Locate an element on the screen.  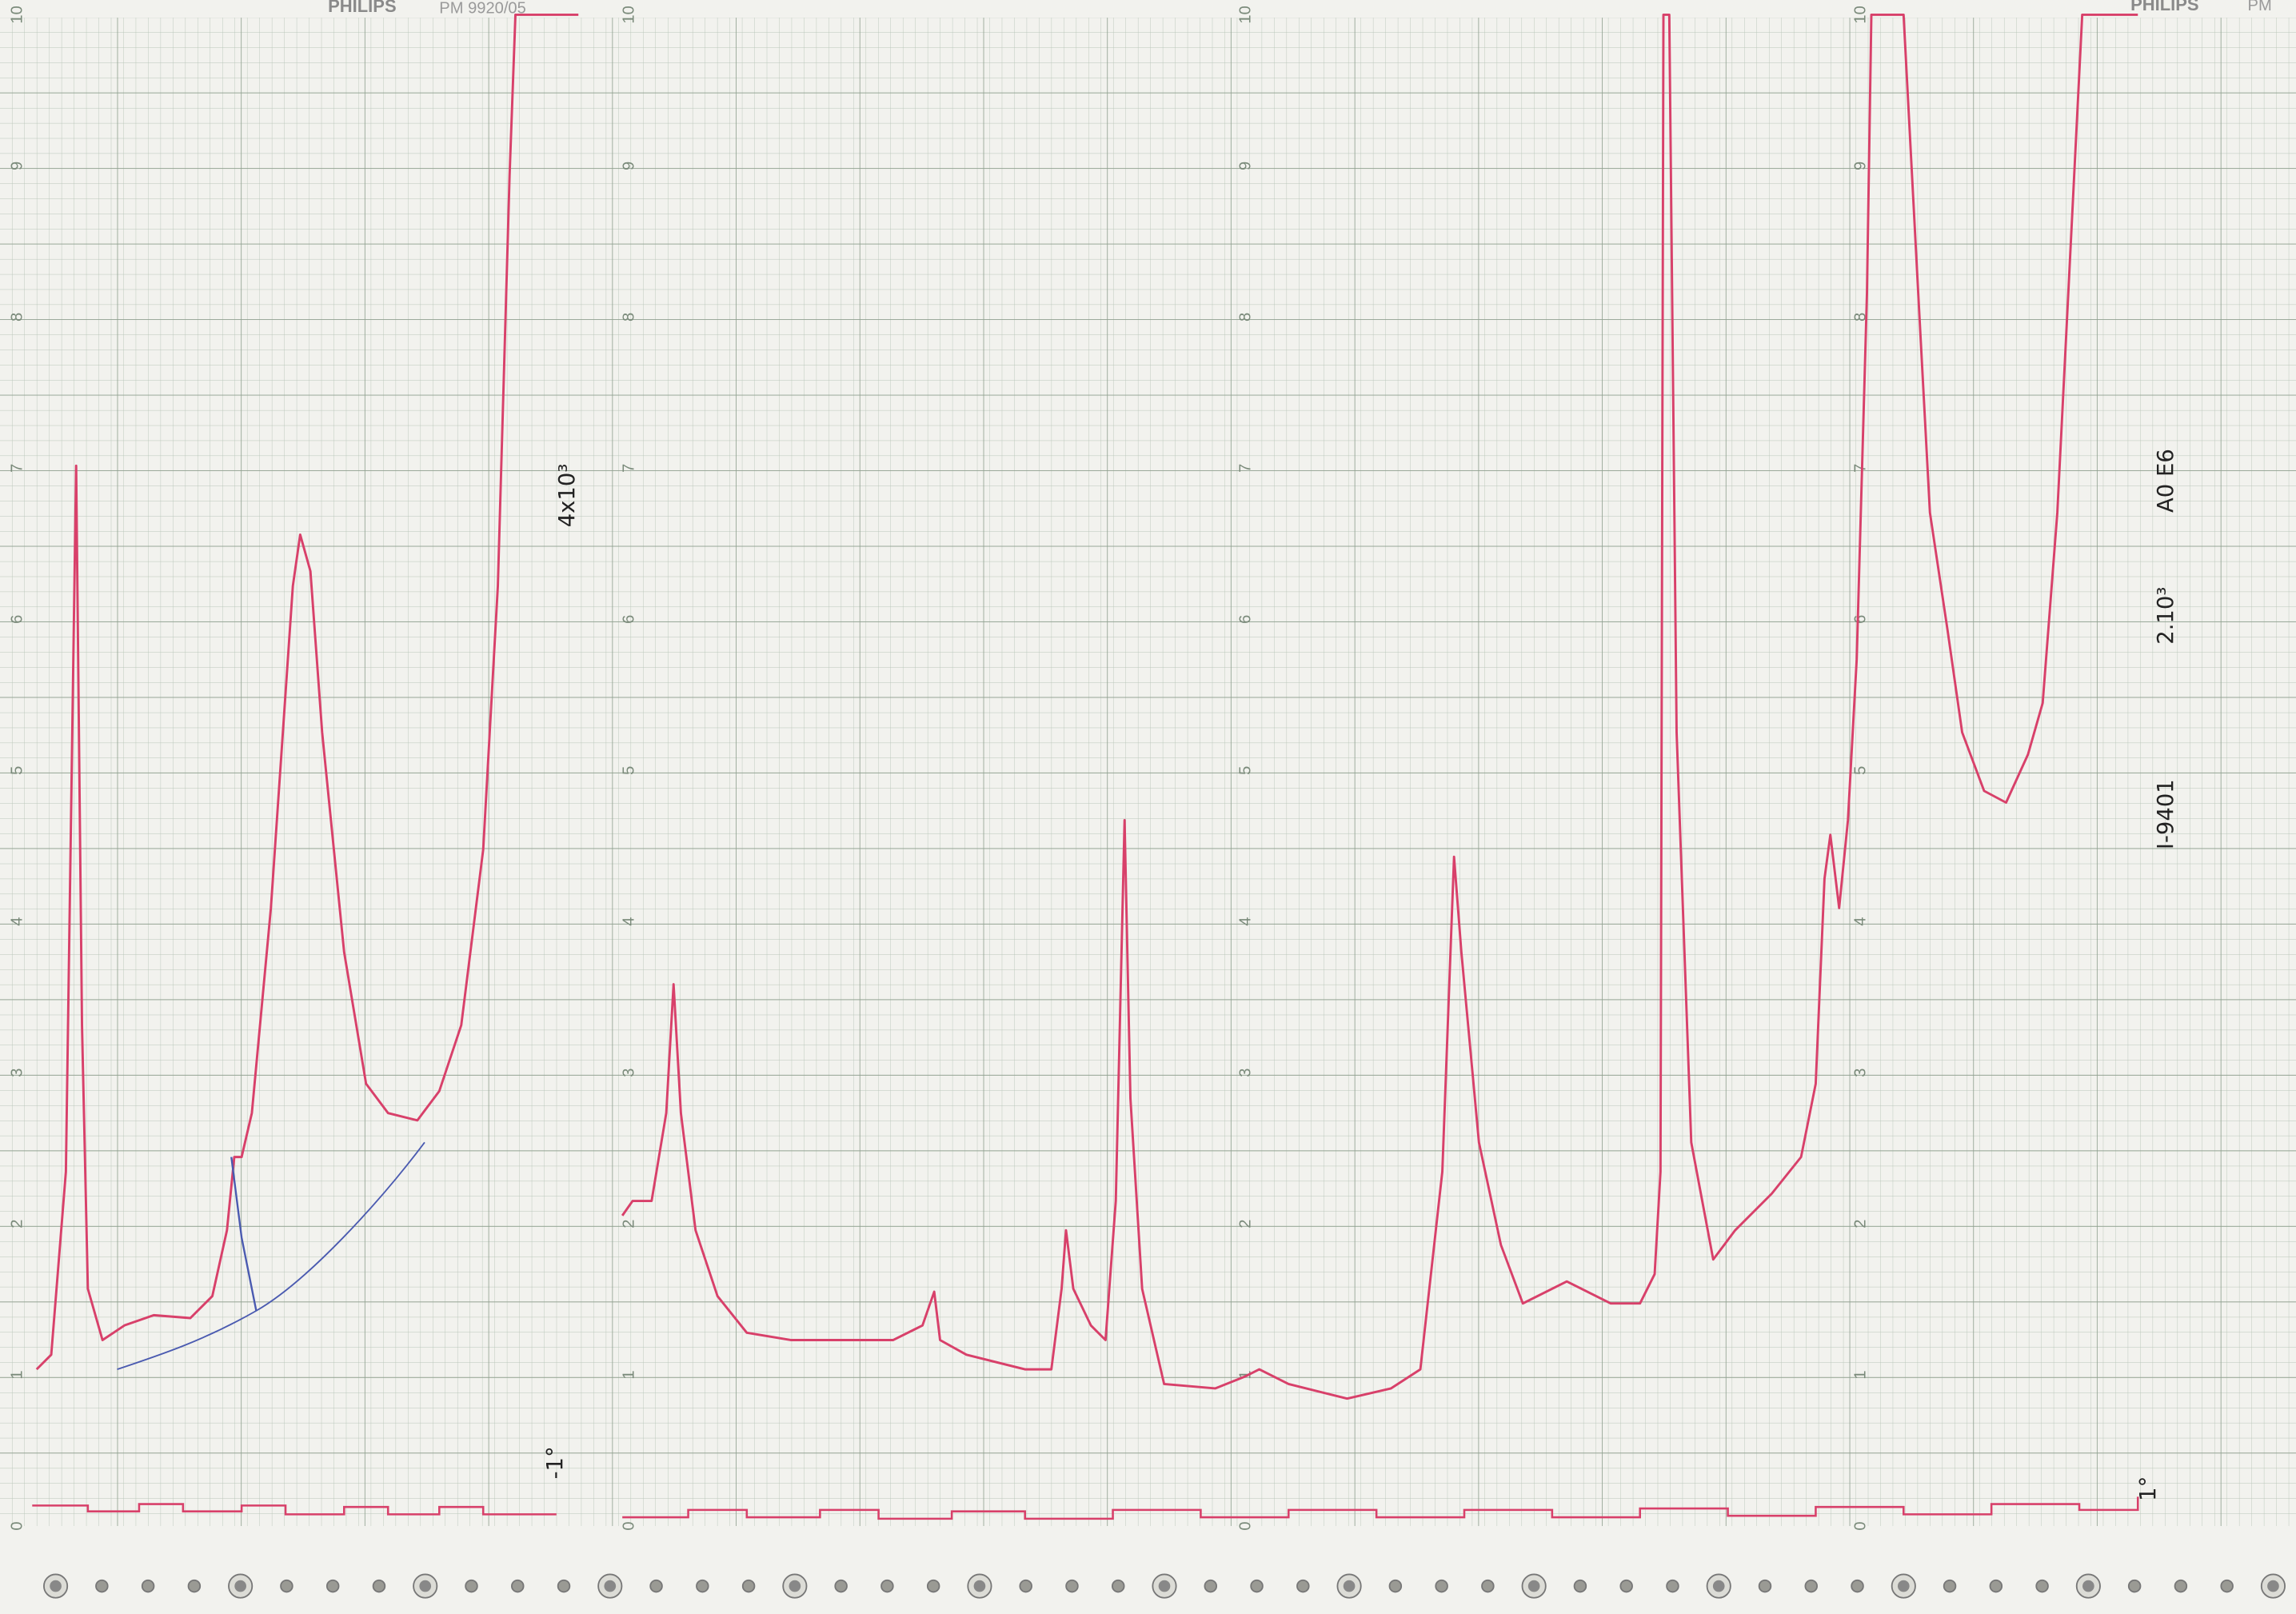
pencil-baseline is located at coordinates (271, 1255).